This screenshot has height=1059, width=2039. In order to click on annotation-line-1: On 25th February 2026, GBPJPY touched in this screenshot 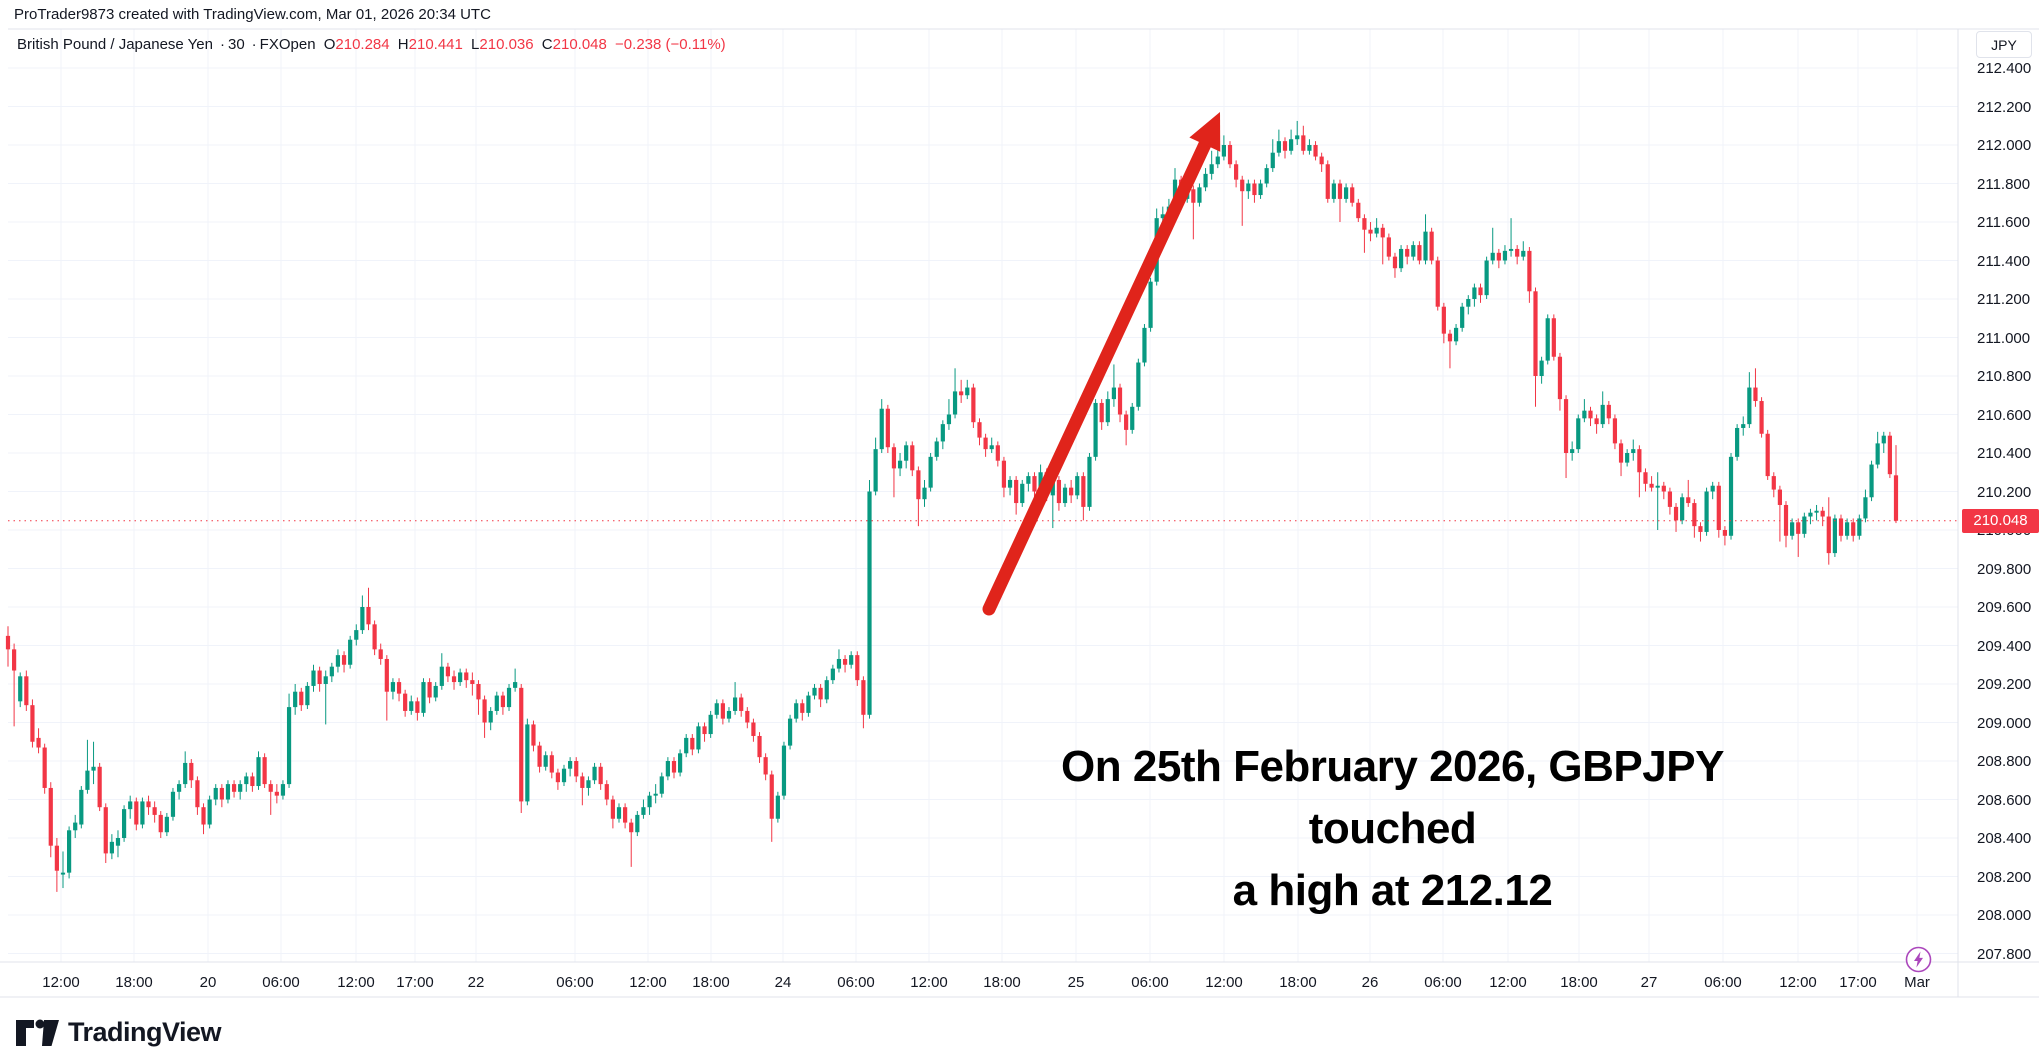, I will do `click(1392, 797)`.